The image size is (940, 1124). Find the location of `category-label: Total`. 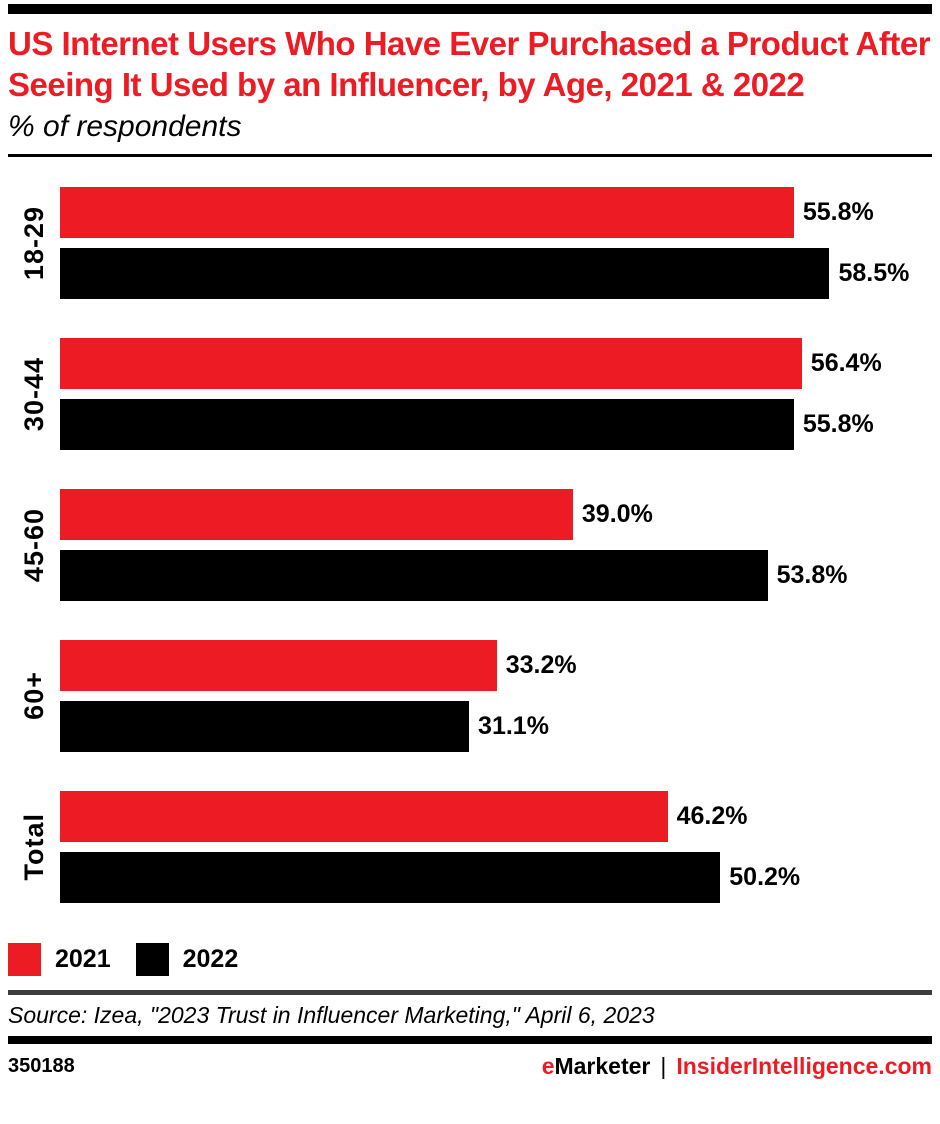

category-label: Total is located at coordinates (34, 847).